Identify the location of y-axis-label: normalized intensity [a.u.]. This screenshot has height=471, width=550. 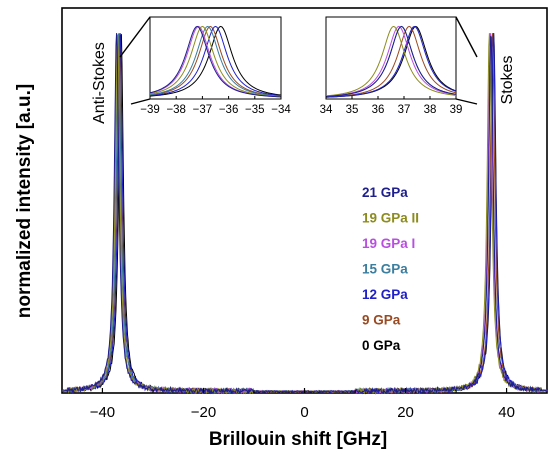
(24, 201).